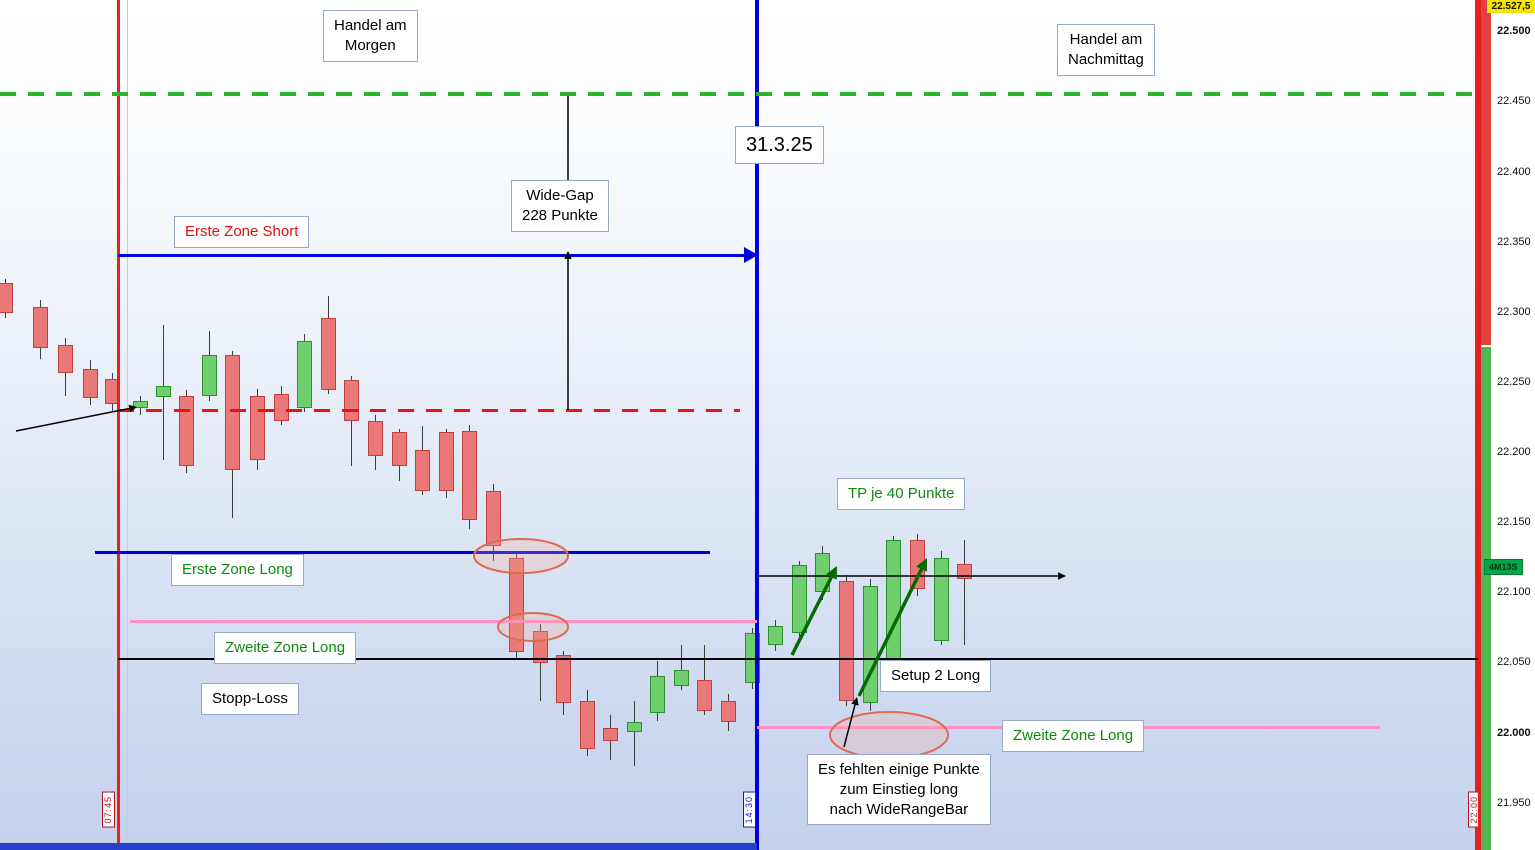 This screenshot has height=850, width=1535. I want to click on erste-zone-short-label: Erste Zone Short, so click(242, 232).